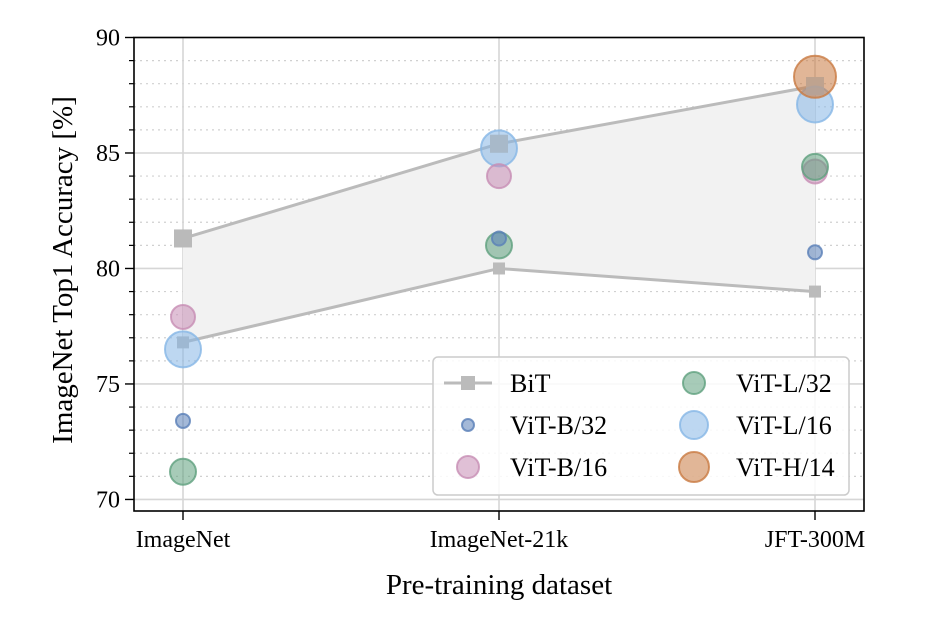 The image size is (934, 624). I want to click on y-tick-label: 70, so click(108, 500).